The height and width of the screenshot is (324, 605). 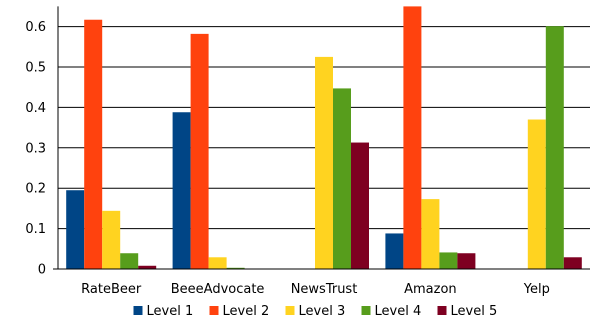 I want to click on legend-label: Level 5, so click(x=474, y=311).